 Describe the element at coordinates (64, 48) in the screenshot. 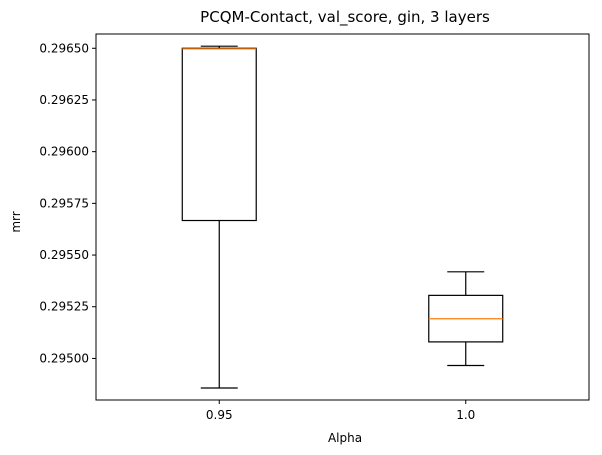

I see `y-tick-label: 0.29650` at that location.